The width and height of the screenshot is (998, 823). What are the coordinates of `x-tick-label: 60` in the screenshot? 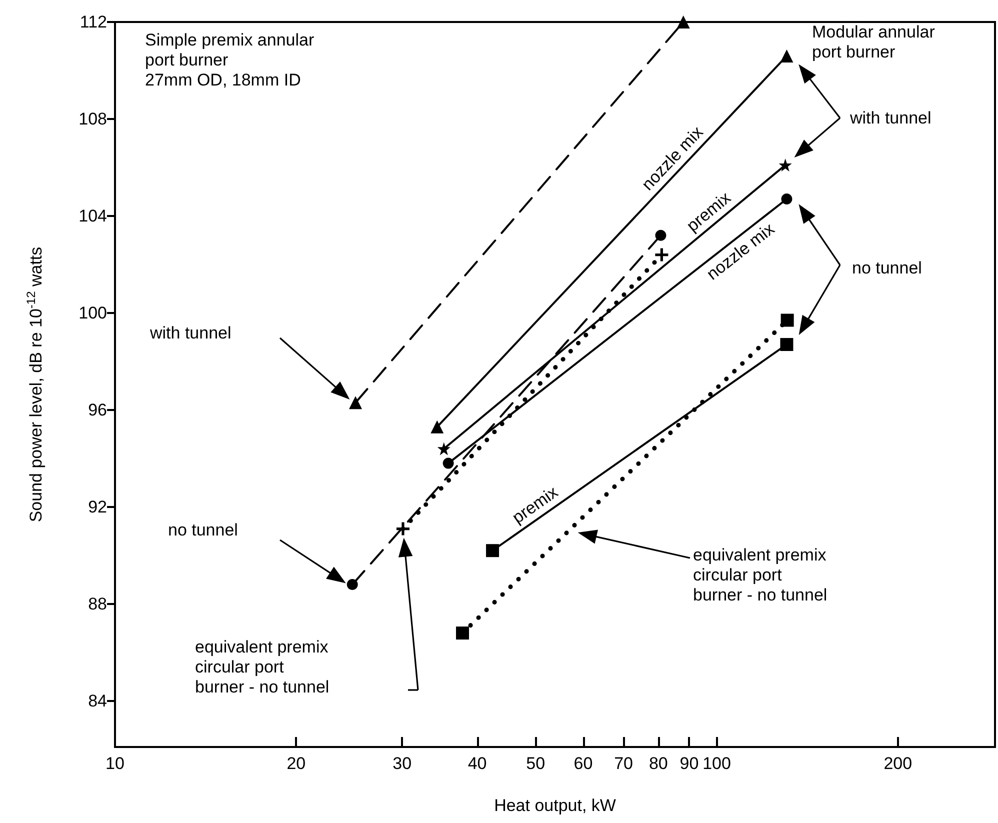 It's located at (583, 763).